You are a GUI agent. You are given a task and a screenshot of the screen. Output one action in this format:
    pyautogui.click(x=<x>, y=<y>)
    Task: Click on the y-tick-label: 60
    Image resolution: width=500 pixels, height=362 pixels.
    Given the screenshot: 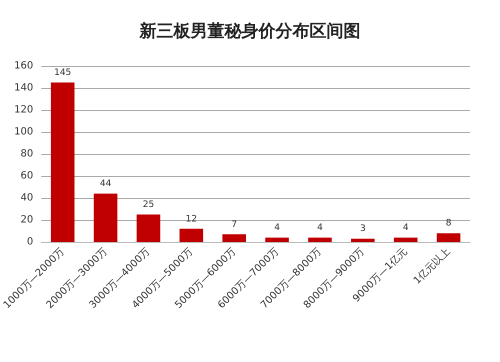 What is the action you would take?
    pyautogui.click(x=27, y=176)
    